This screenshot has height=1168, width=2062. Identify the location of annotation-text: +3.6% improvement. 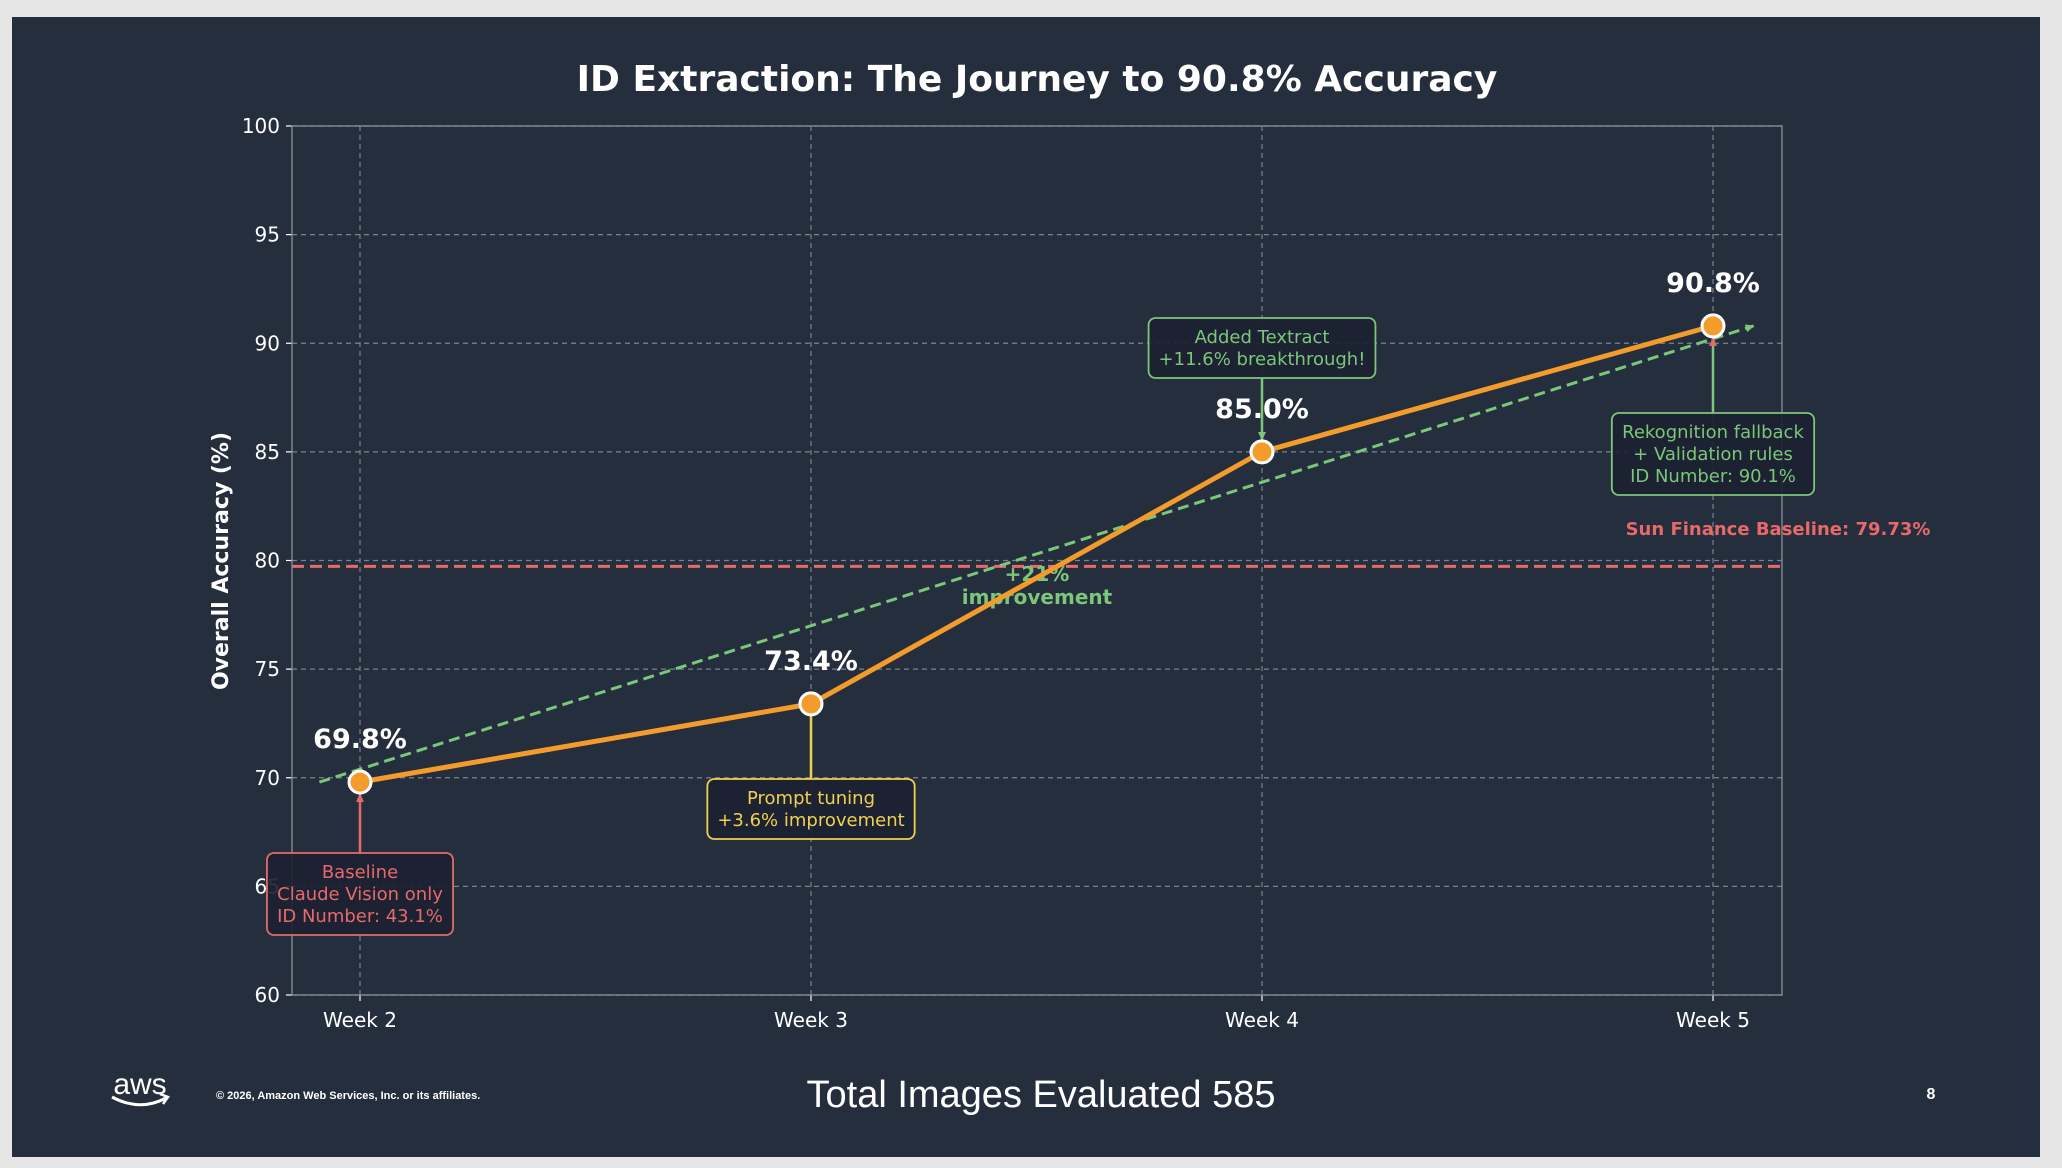
(810, 820).